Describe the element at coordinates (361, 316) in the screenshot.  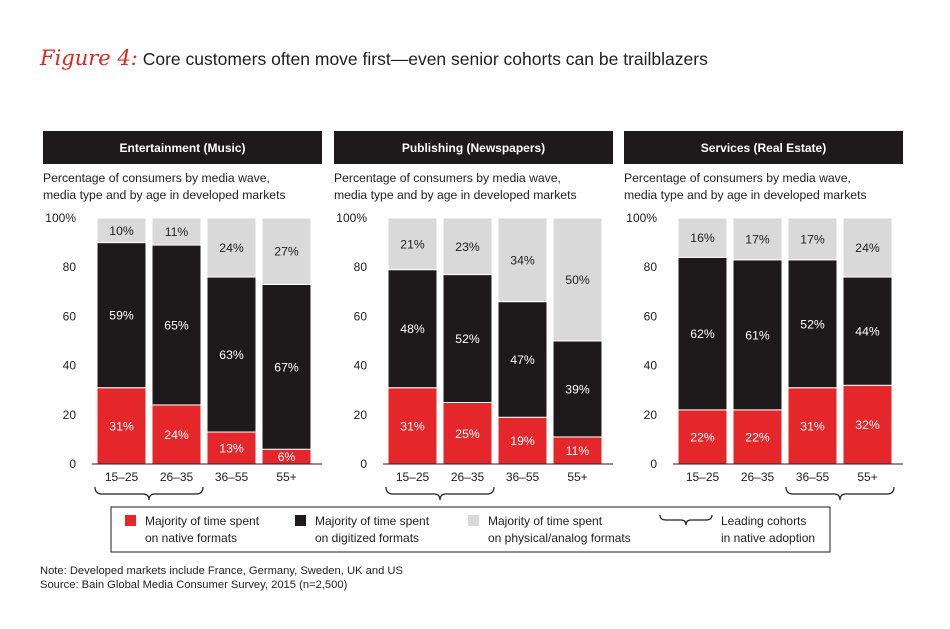
I see `panel-newspapers-ytick: 60` at that location.